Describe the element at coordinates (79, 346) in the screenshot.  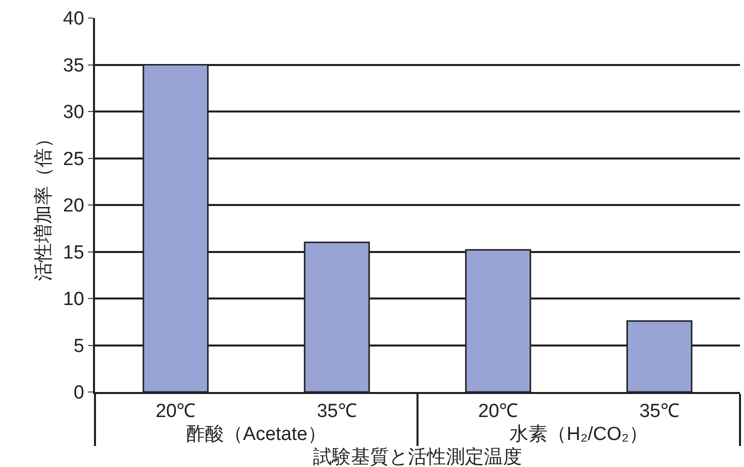
I see `y-tick-label: 5` at that location.